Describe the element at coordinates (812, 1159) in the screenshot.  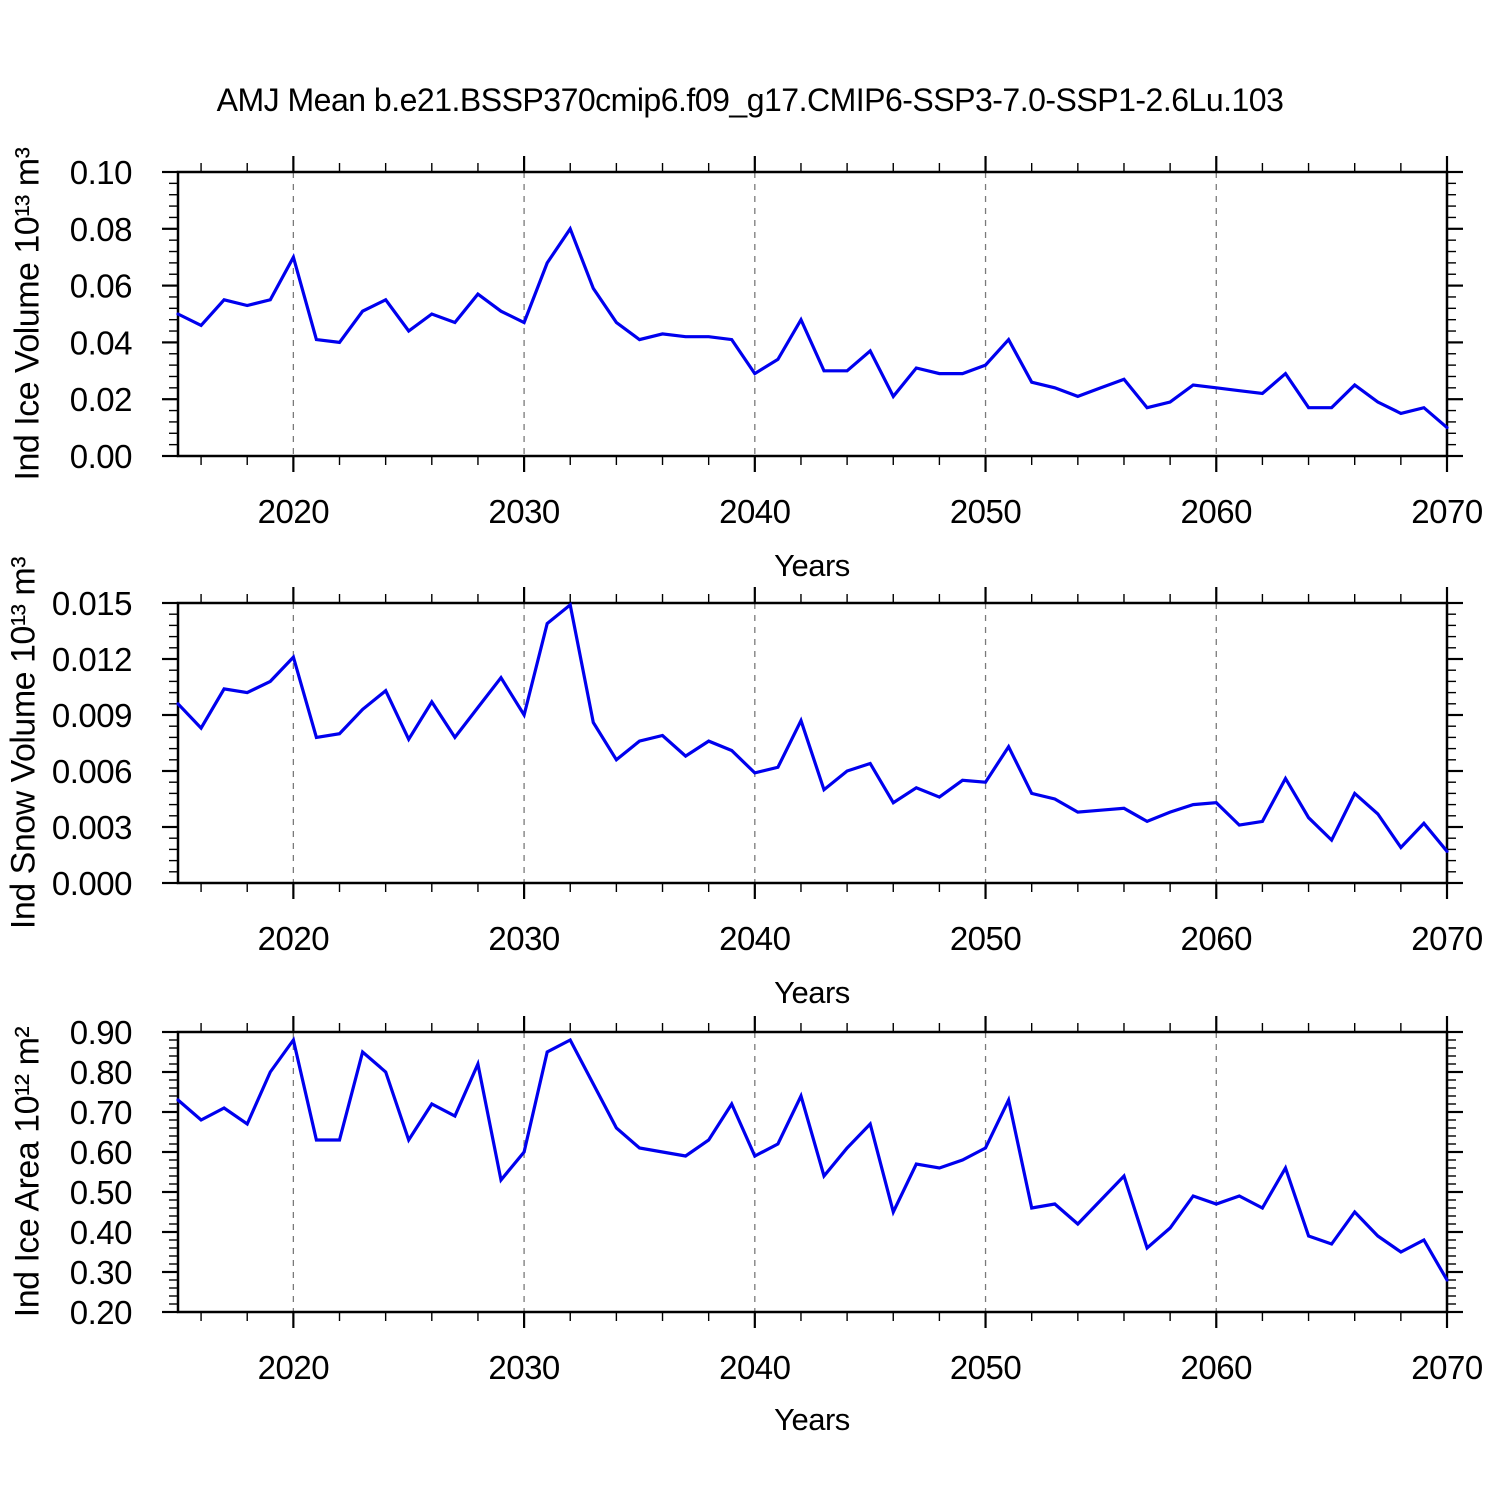
I see `ice-area-series-line` at that location.